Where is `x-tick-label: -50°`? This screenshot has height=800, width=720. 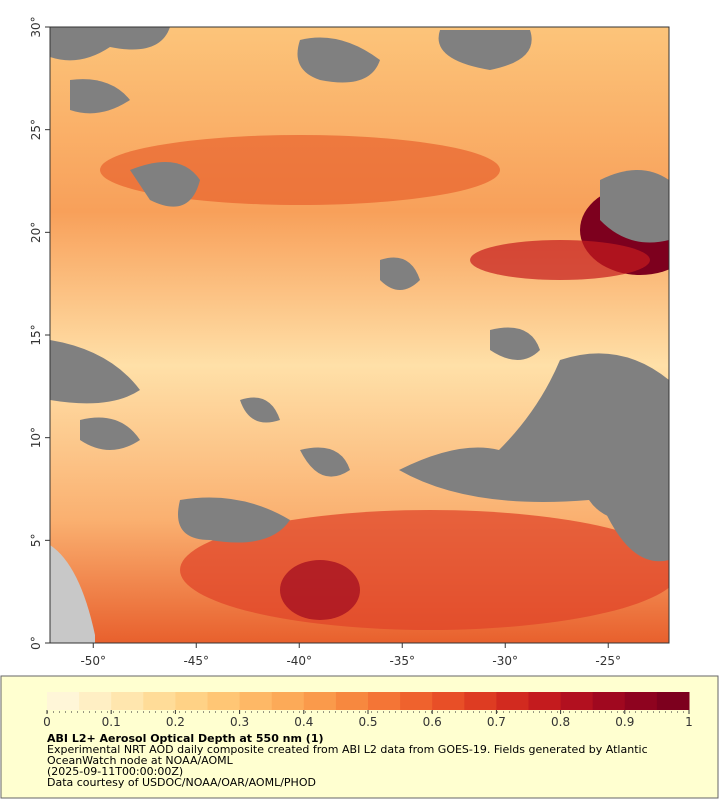
x-tick-label: -50° is located at coordinates (93, 661).